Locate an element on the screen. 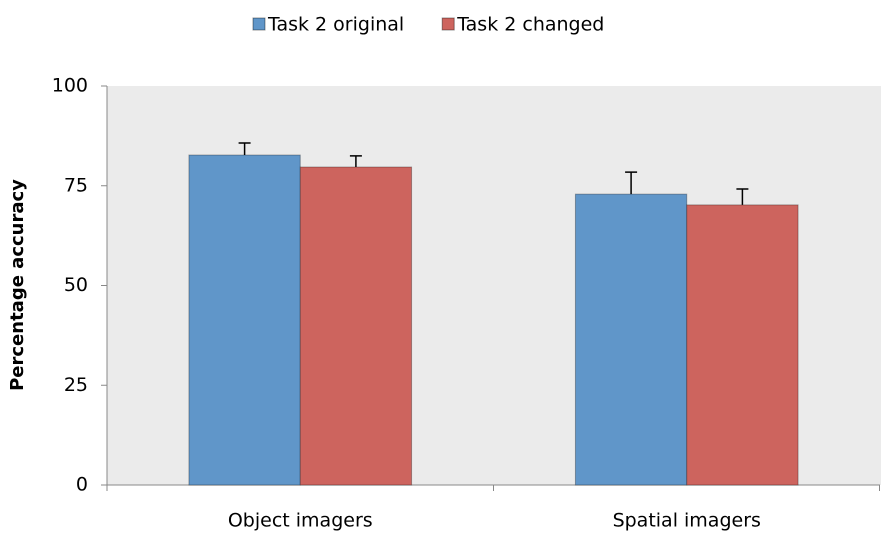 This screenshot has width=881, height=535. legend-label: Task 2 original is located at coordinates (335, 25).